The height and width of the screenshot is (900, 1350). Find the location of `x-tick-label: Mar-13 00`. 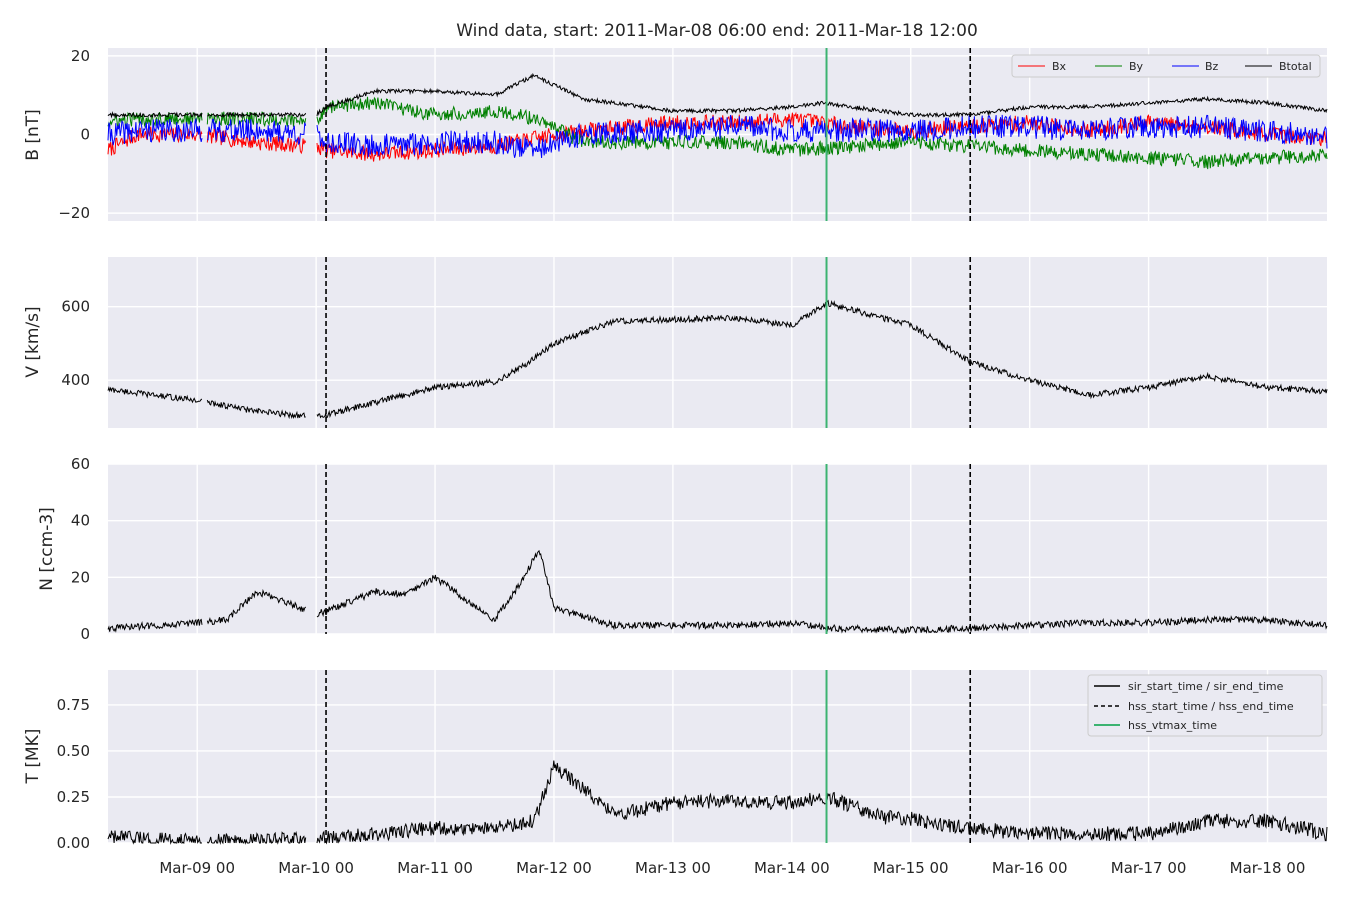

x-tick-label: Mar-13 00 is located at coordinates (673, 868).